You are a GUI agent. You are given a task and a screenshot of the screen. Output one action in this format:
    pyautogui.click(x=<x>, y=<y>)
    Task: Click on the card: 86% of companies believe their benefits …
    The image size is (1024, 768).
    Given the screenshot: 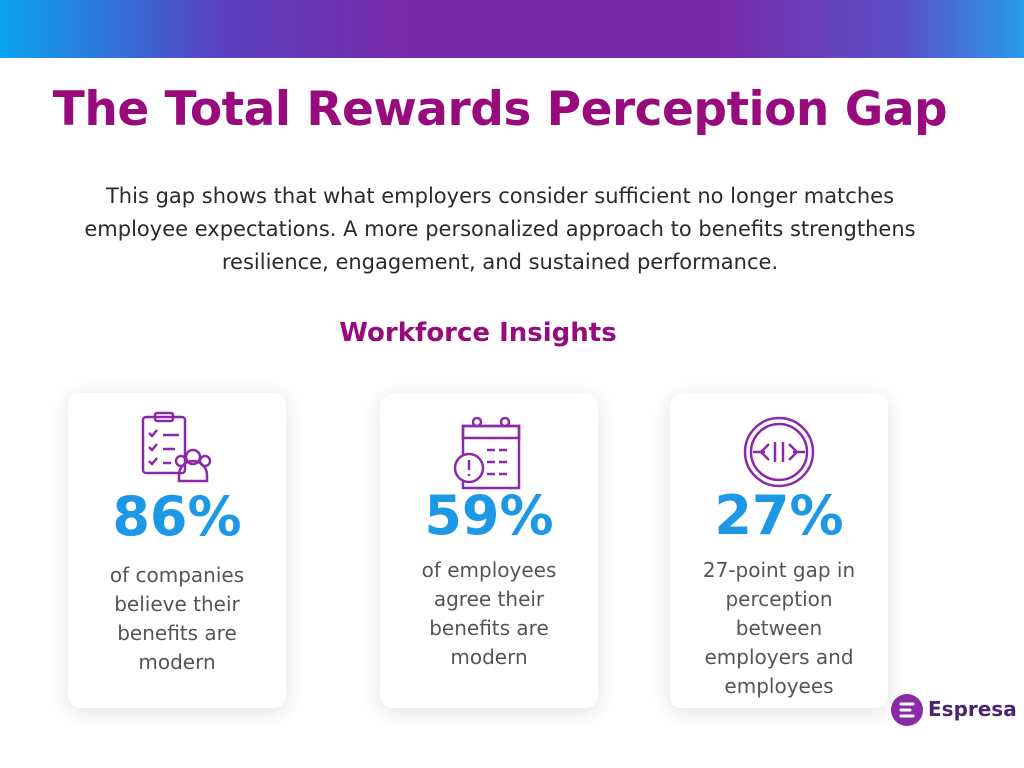 What is the action you would take?
    pyautogui.click(x=177, y=550)
    